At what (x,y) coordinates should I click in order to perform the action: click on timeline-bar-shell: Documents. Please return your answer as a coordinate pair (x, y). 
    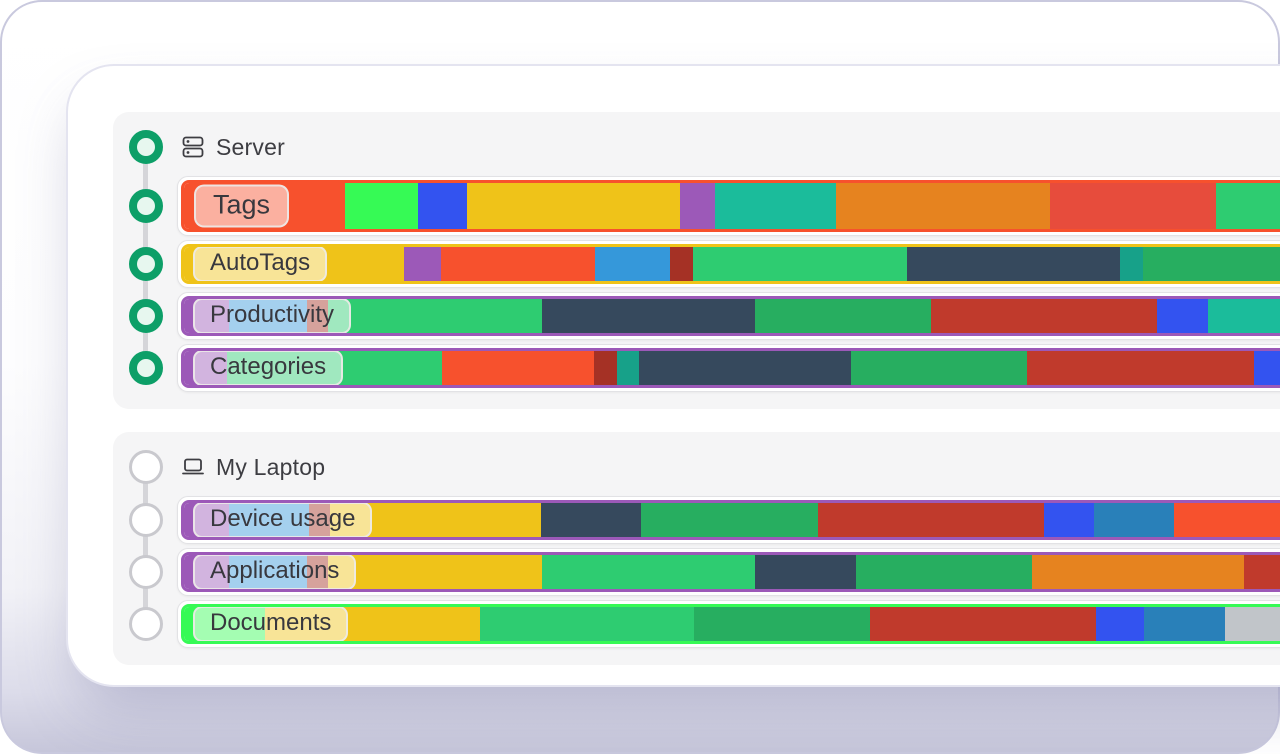
    Looking at the image, I should click on (728, 624).